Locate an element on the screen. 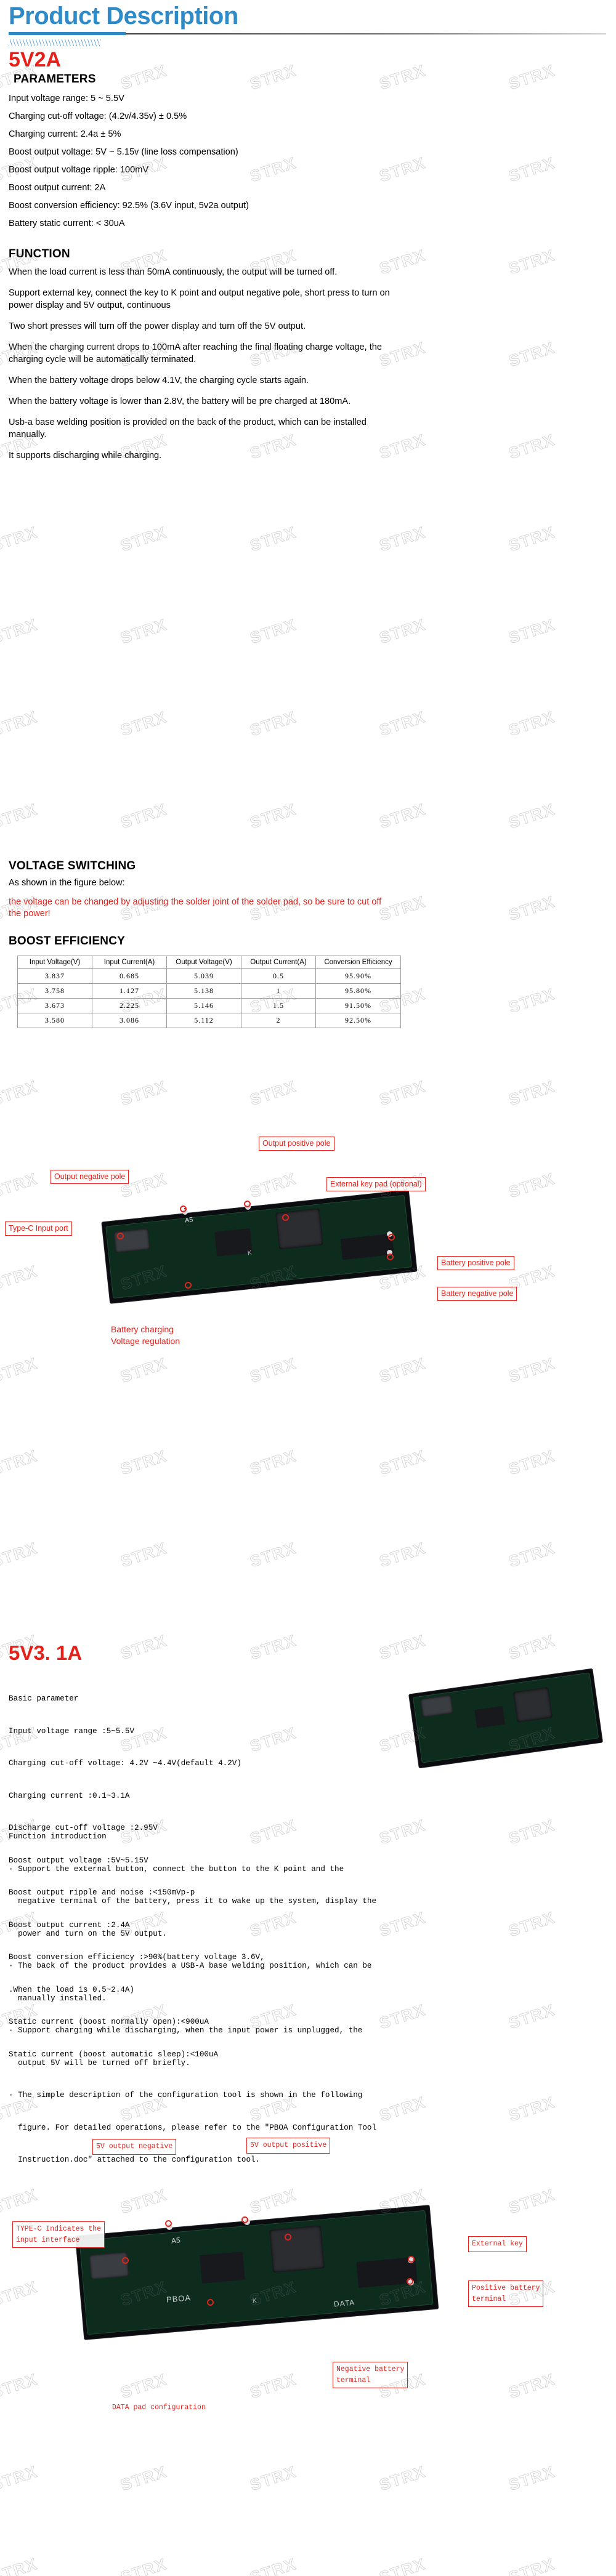 Image resolution: width=616 pixels, height=2576 pixels. column-header: Output Current(A) is located at coordinates (278, 962).